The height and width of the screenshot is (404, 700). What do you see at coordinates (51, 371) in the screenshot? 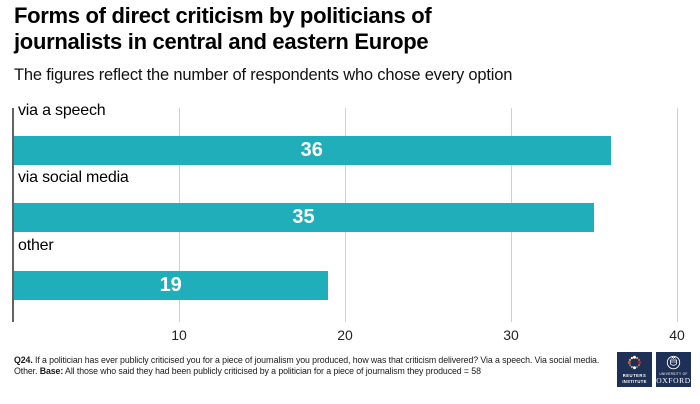
I see `base-label: Base:` at bounding box center [51, 371].